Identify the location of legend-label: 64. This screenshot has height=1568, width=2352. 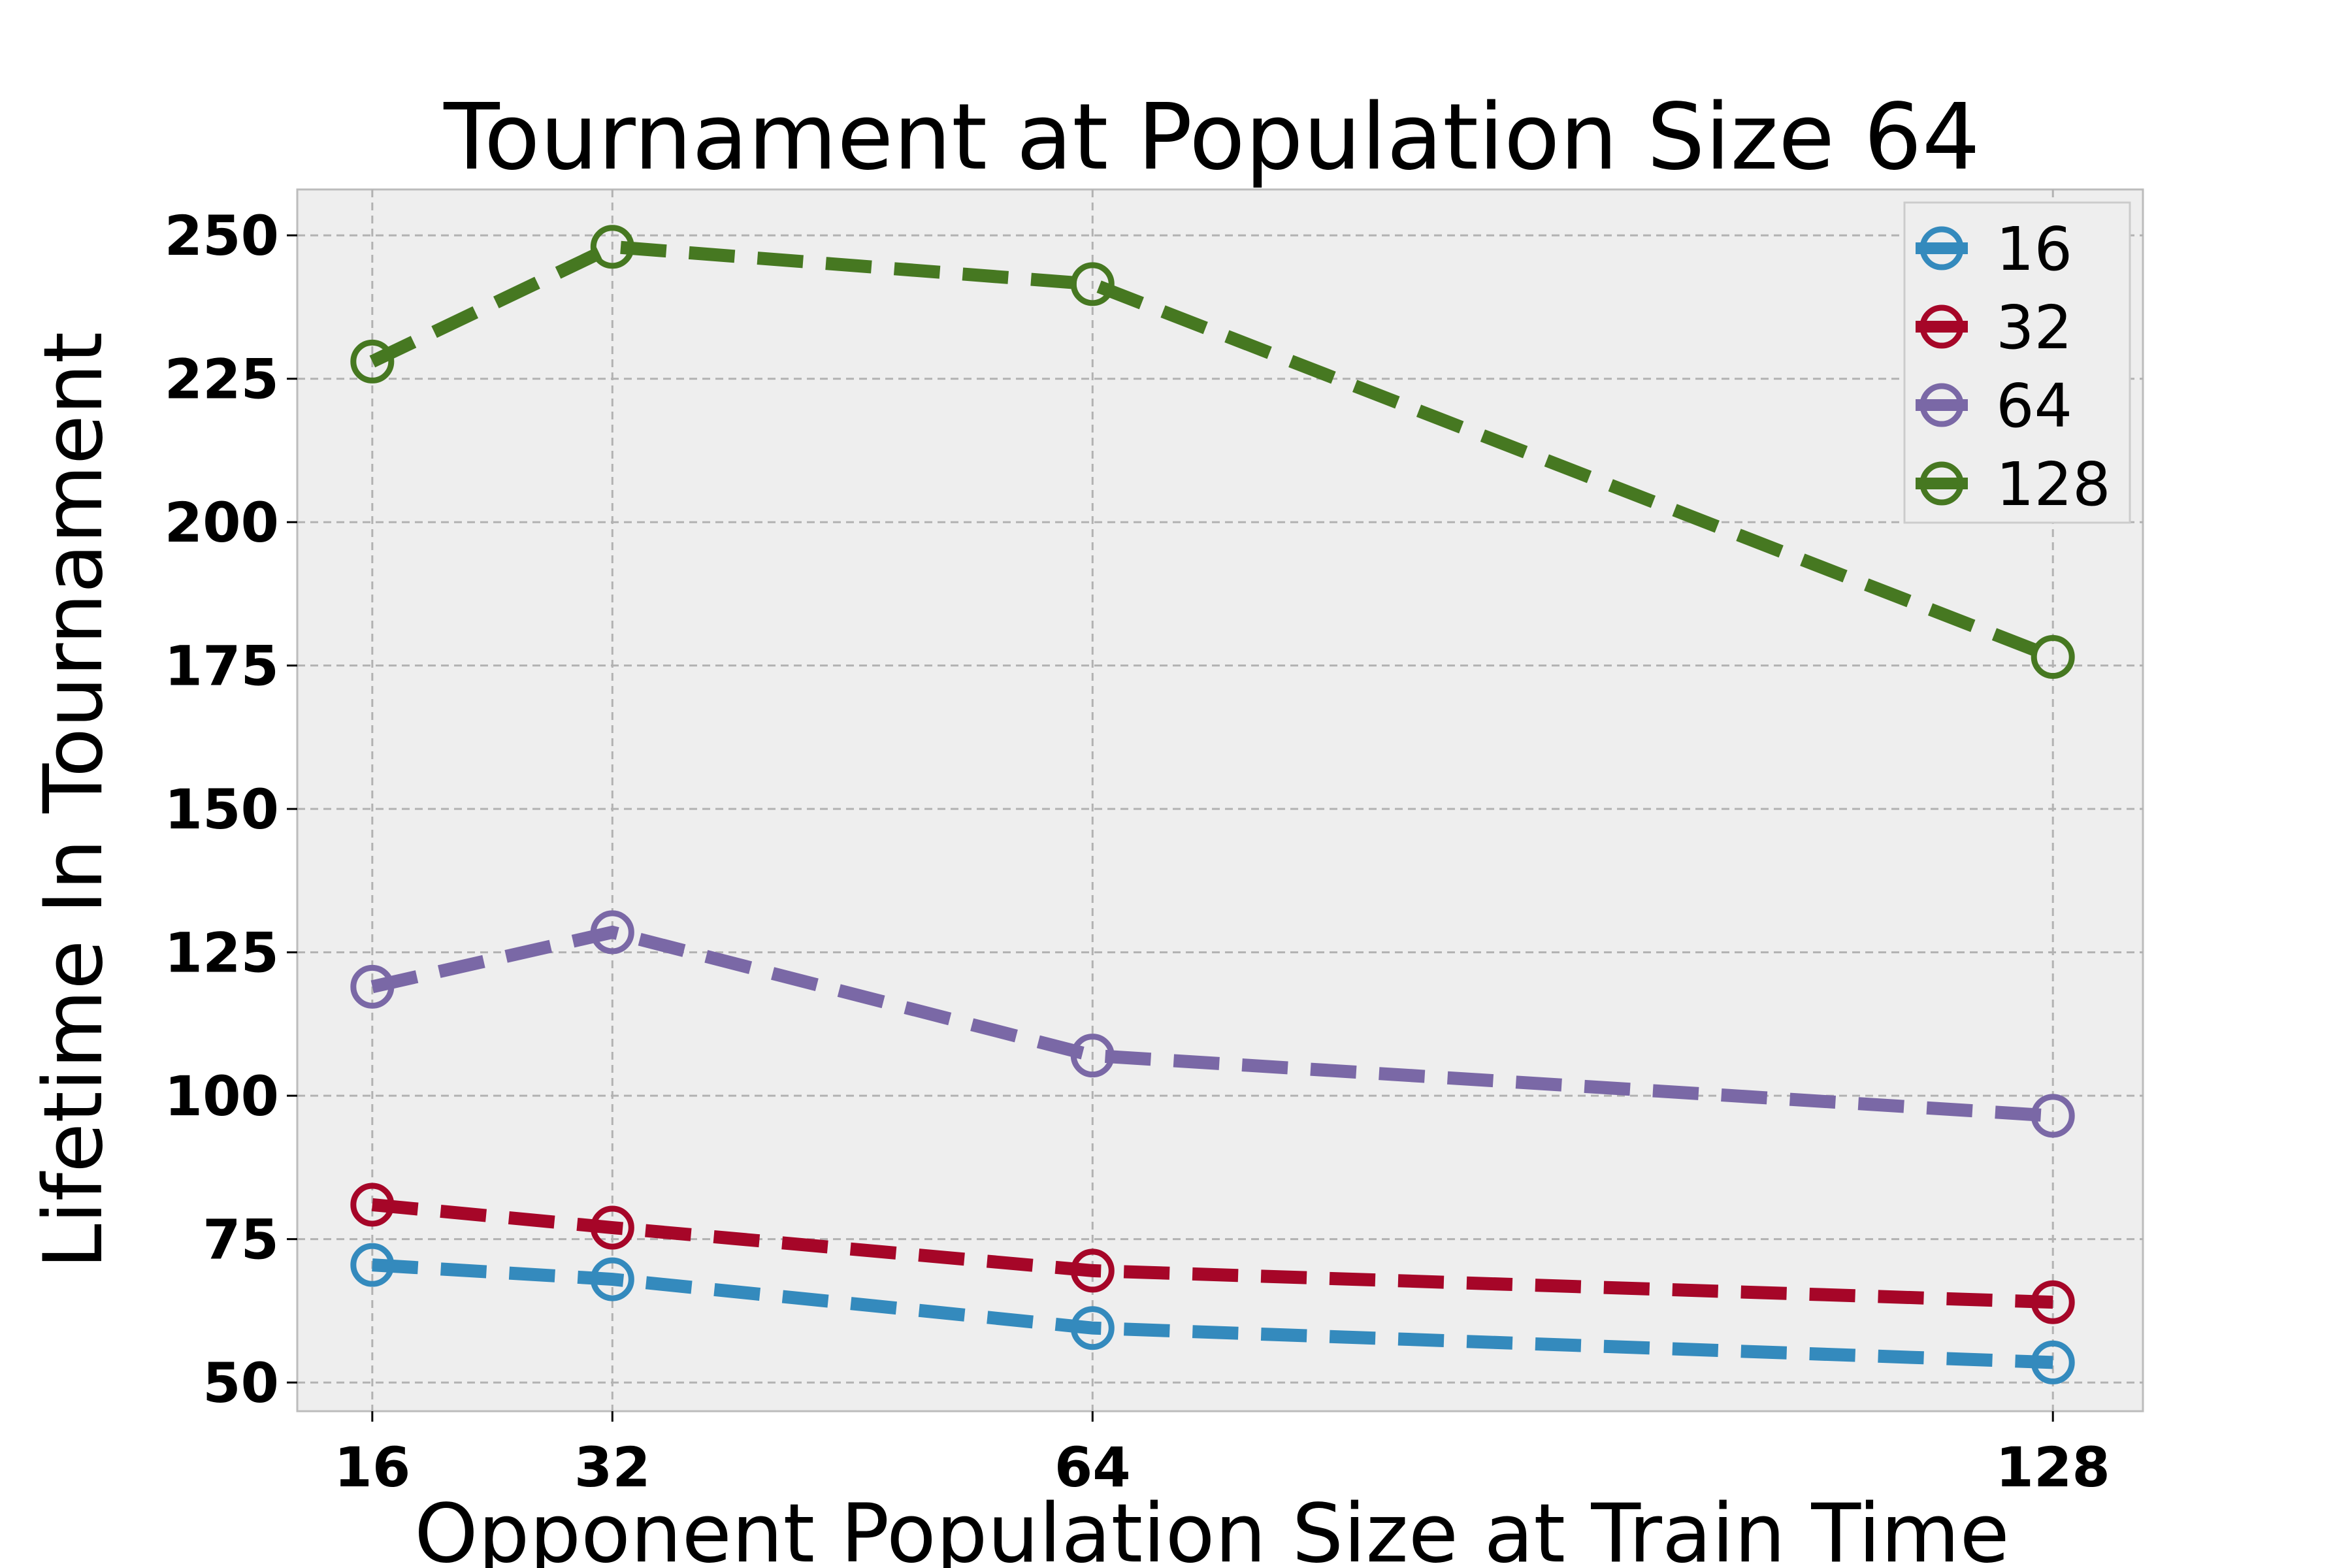
(2034, 406).